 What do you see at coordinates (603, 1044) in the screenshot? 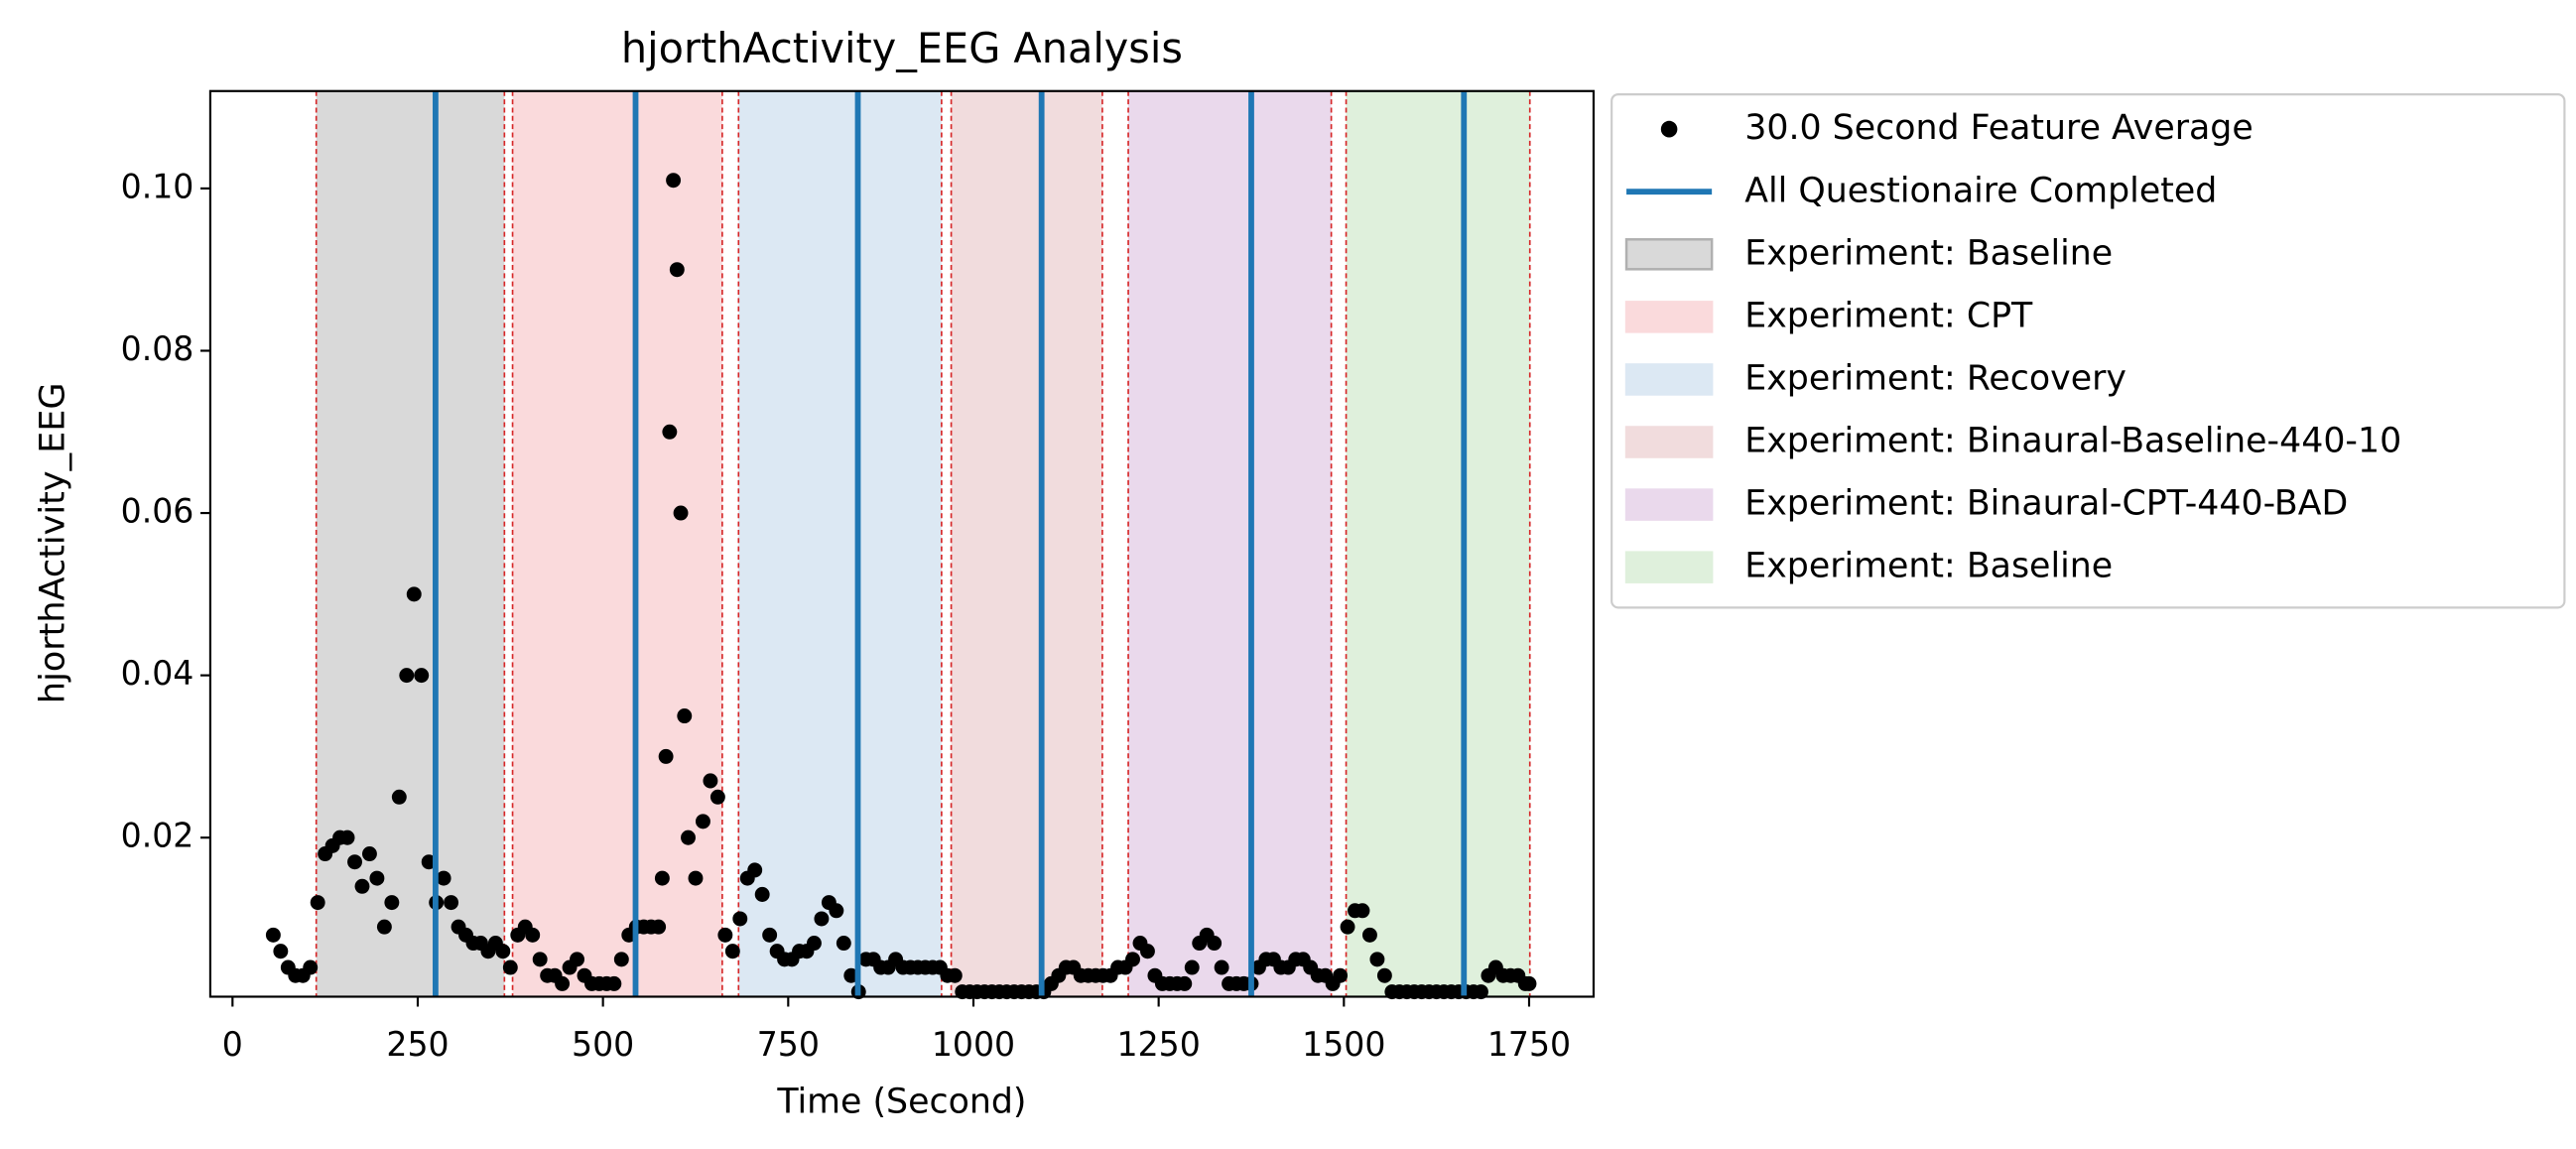
I see `x-tick-label: 500` at bounding box center [603, 1044].